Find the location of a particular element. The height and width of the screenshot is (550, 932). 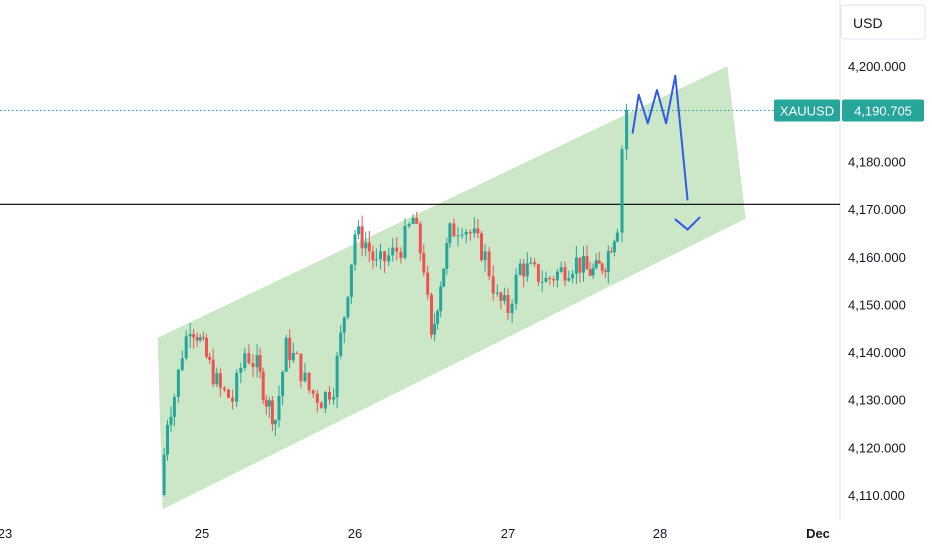

y-tick-label: 4,150.000 is located at coordinates (877, 304).